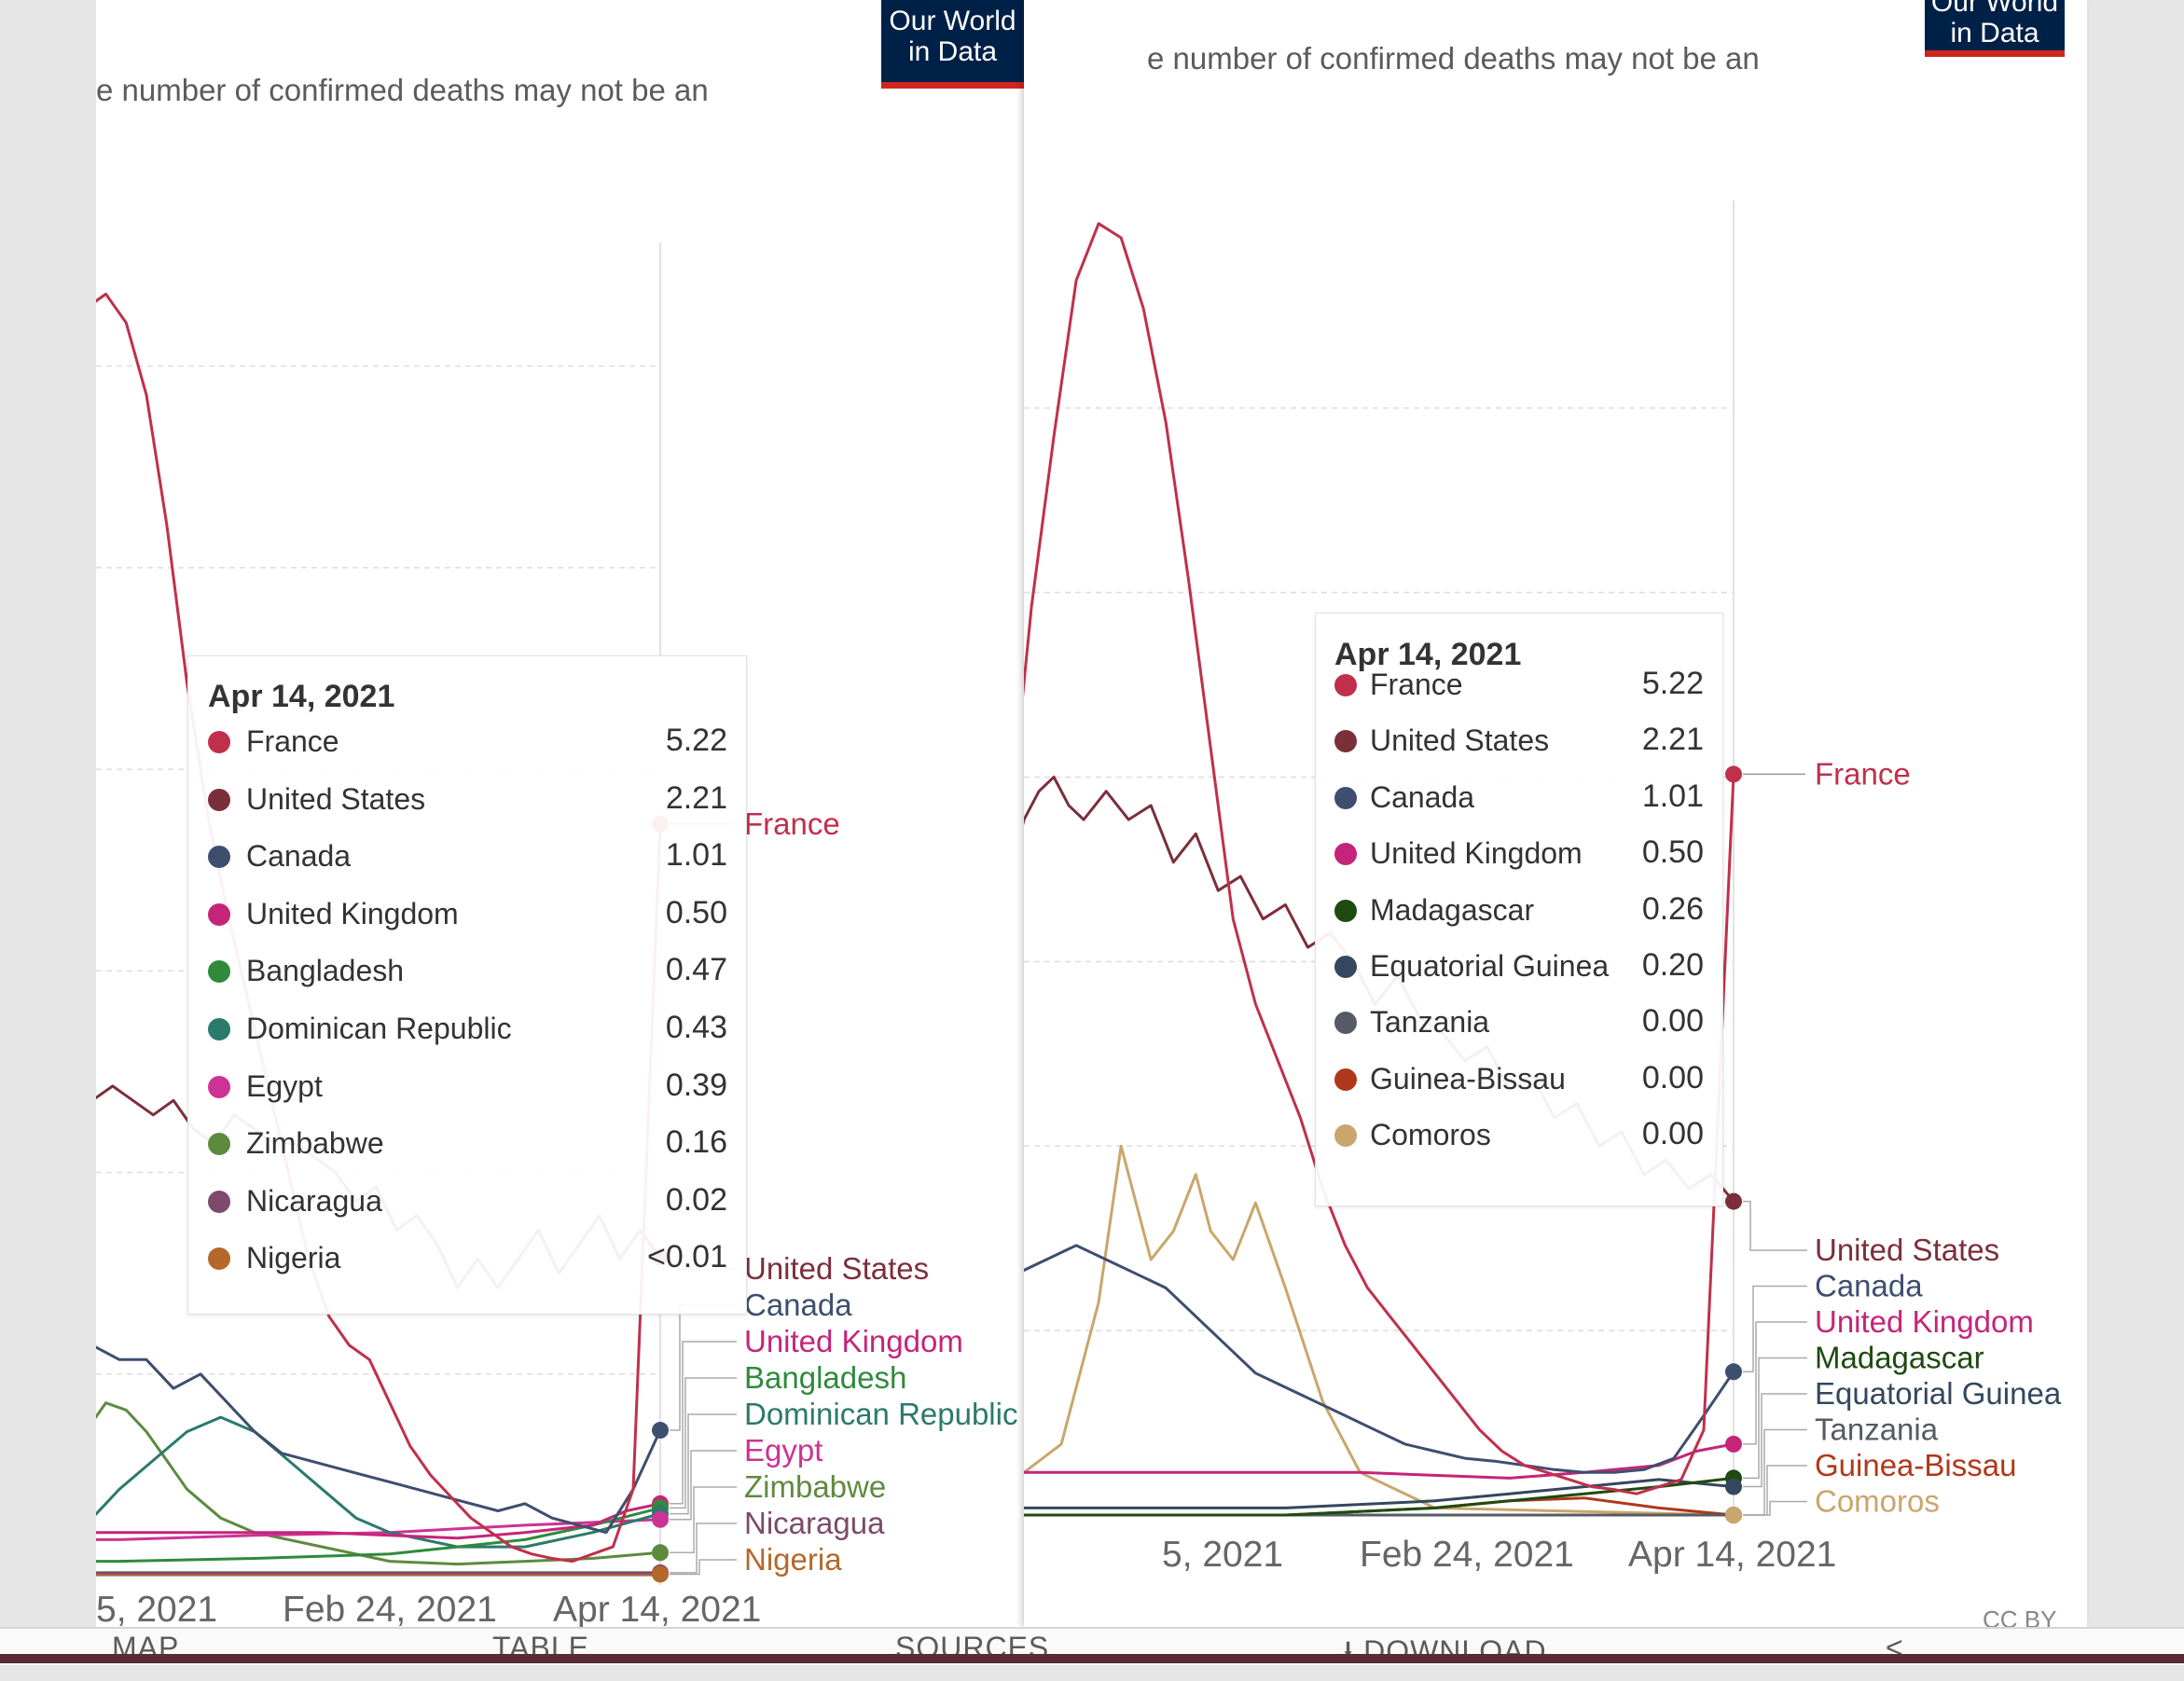 The height and width of the screenshot is (1681, 2184). Describe the element at coordinates (1733, 774) in the screenshot. I see `end-dot-france` at that location.